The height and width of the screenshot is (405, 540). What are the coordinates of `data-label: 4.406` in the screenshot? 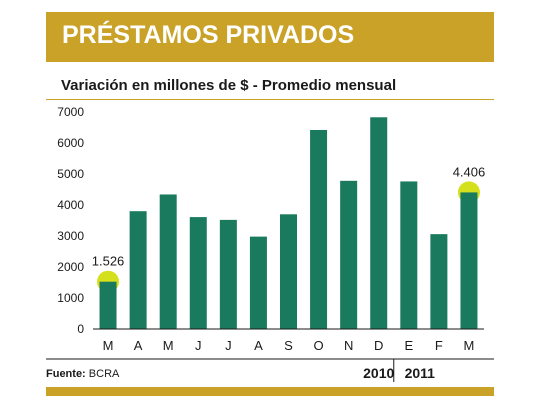 It's located at (469, 171).